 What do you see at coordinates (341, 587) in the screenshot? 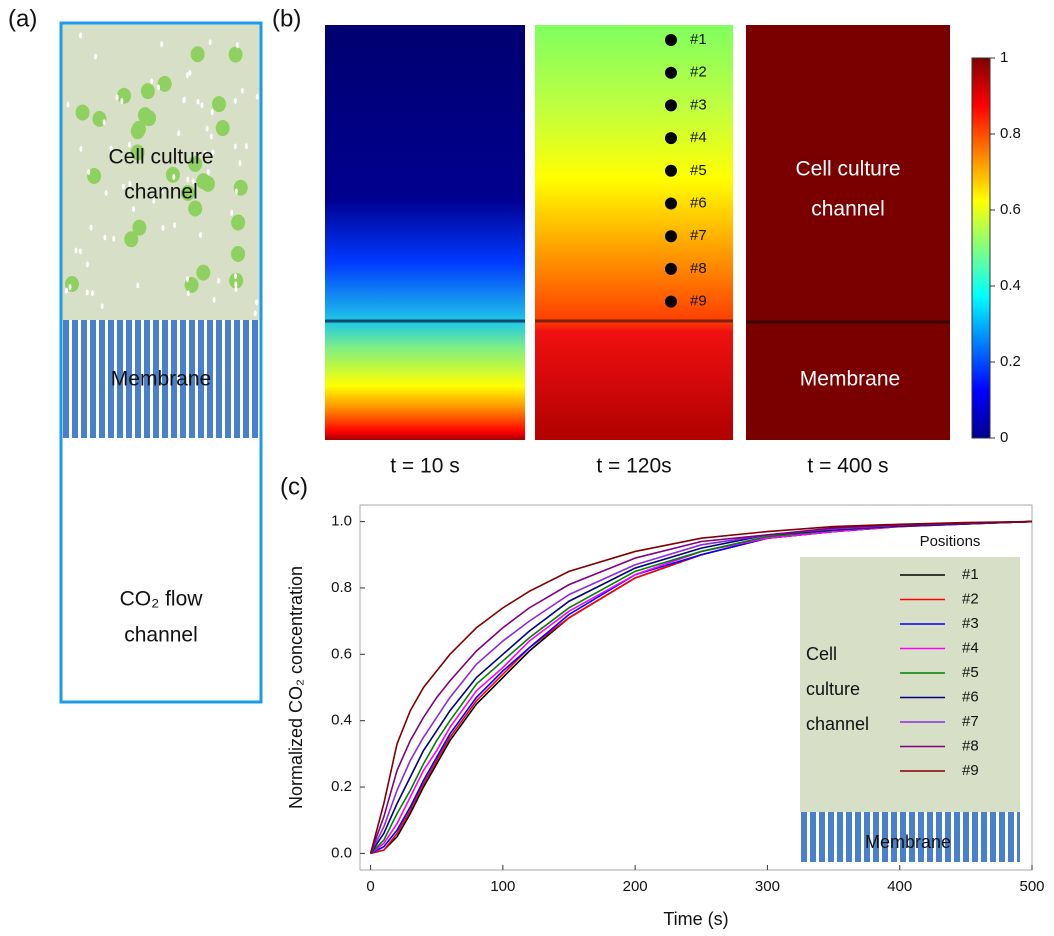
I see `y-tick-label: 0.8` at bounding box center [341, 587].